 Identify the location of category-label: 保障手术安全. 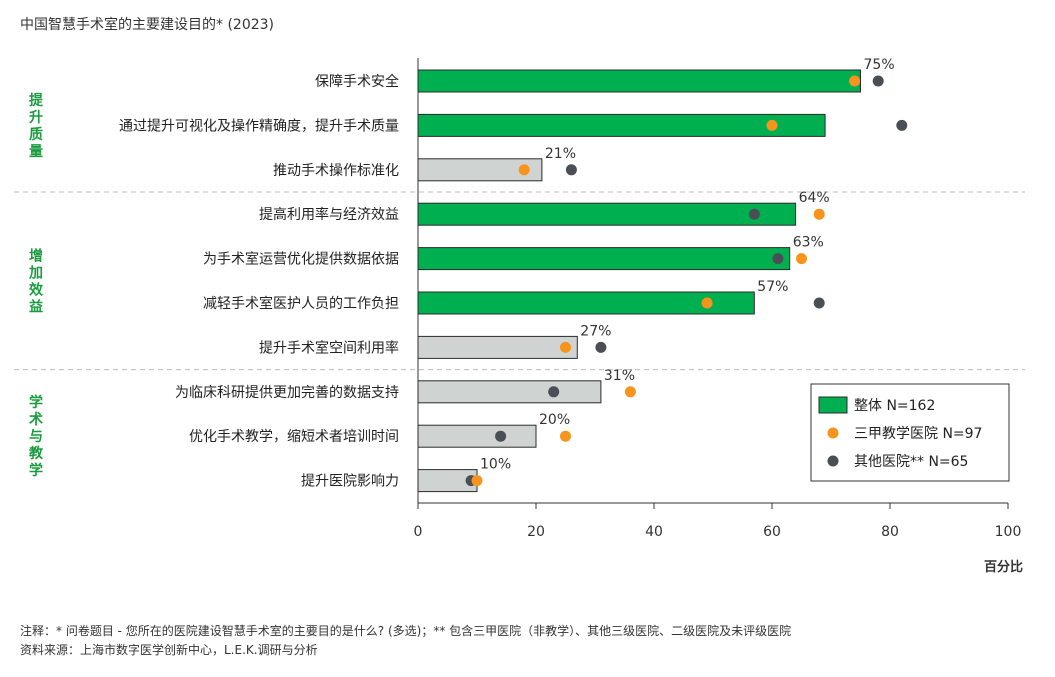
(357, 81).